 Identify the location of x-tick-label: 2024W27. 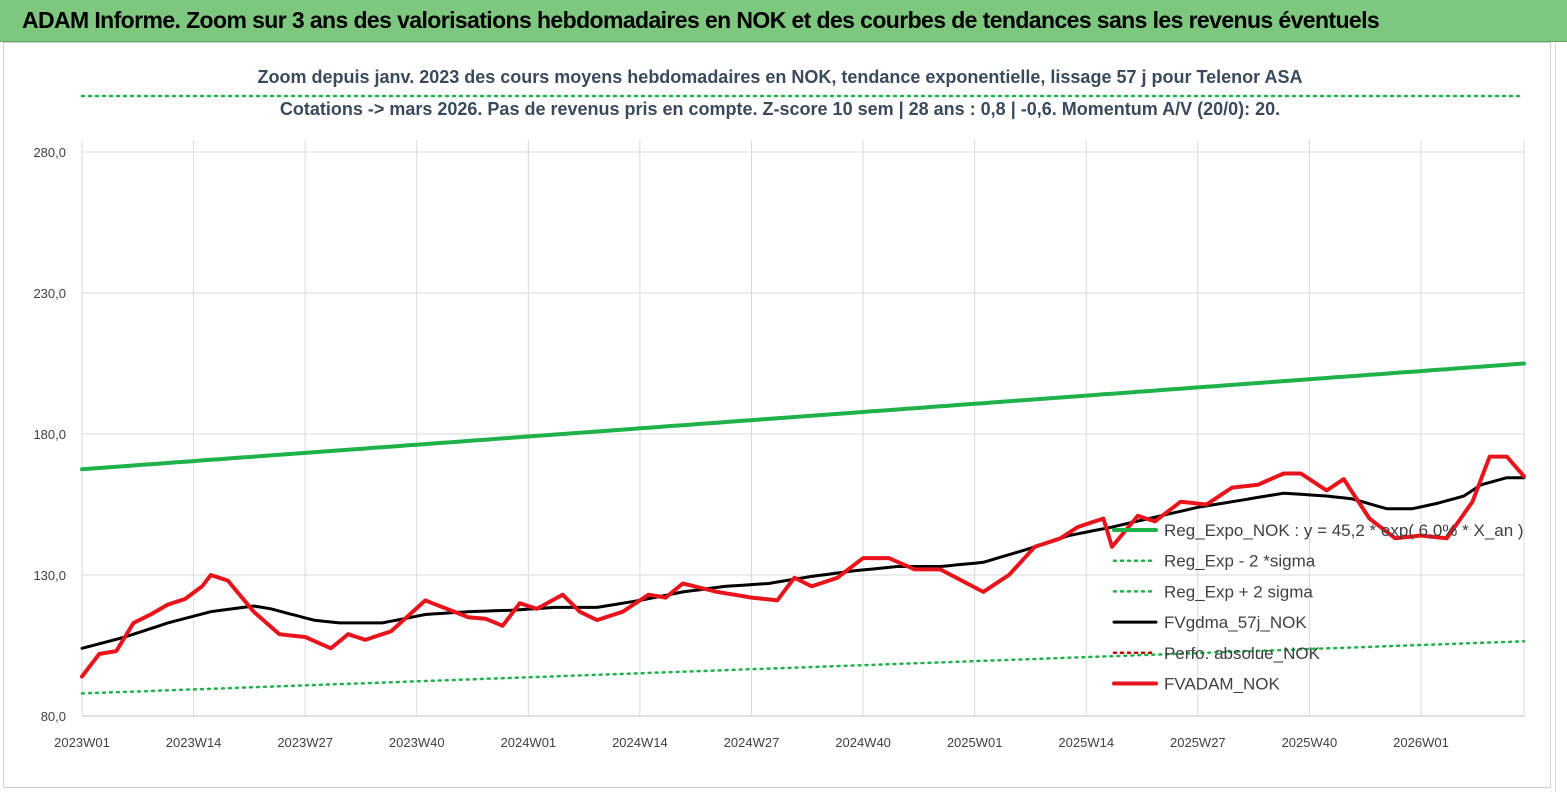
(752, 742).